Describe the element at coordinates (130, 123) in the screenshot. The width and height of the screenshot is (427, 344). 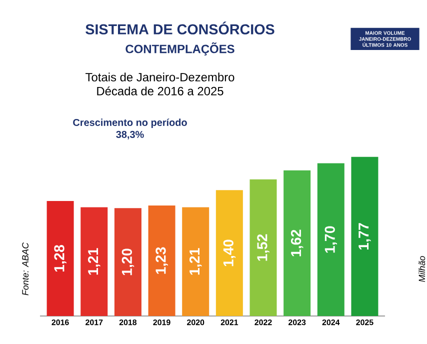
I see `text: Crescimento no período` at that location.